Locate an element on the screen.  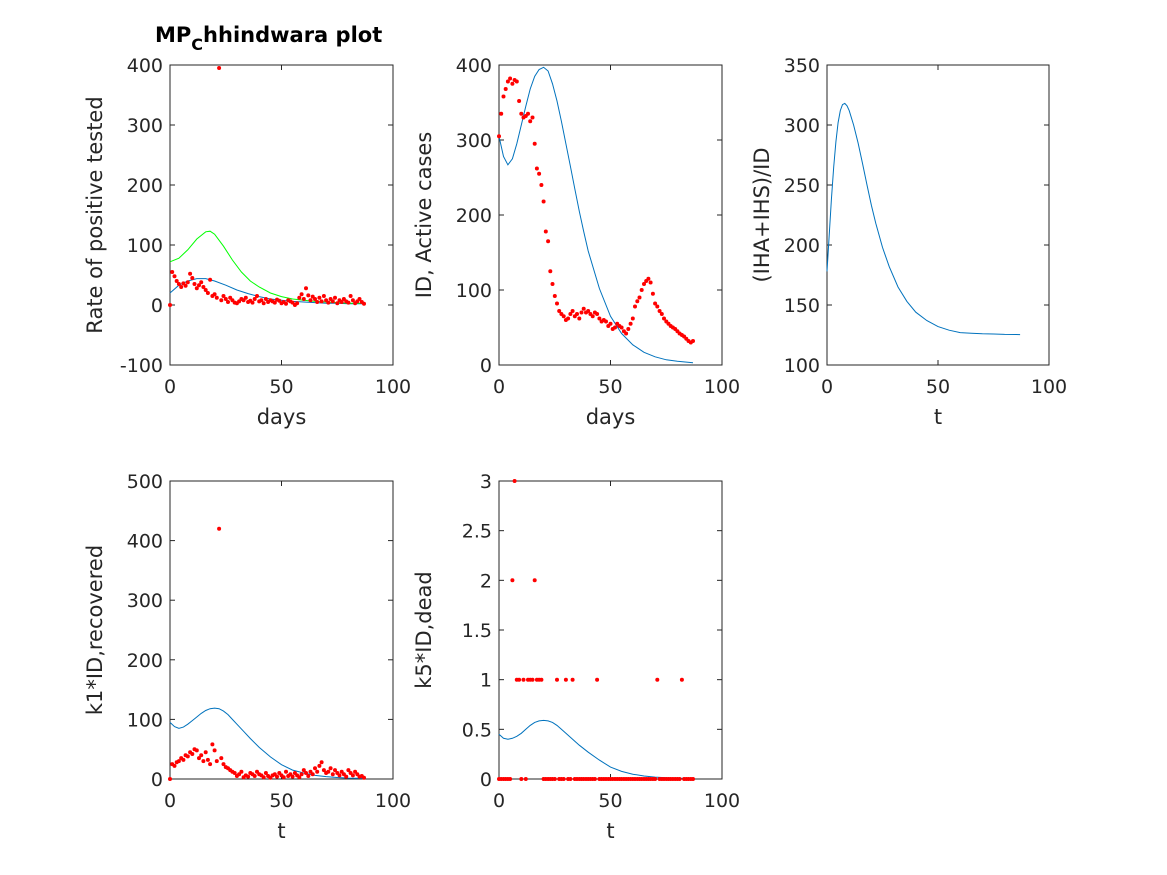
plot-frame is located at coordinates (938, 215).